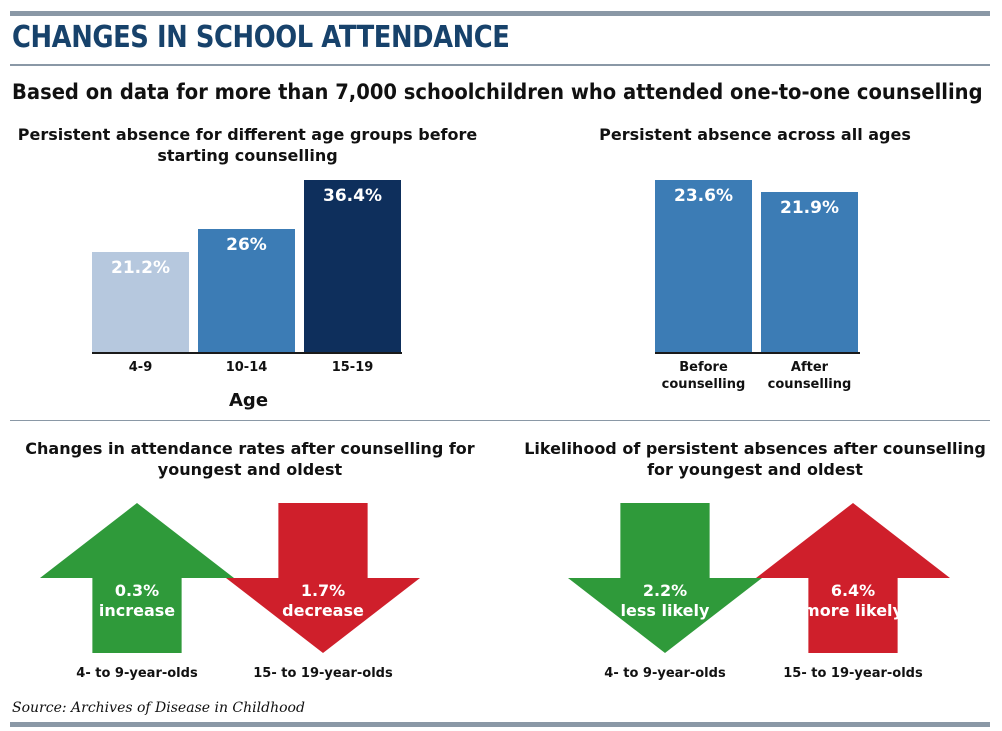  Describe the element at coordinates (247, 155) in the screenshot. I see `age-groups-title-line-2: starting counselling` at that location.